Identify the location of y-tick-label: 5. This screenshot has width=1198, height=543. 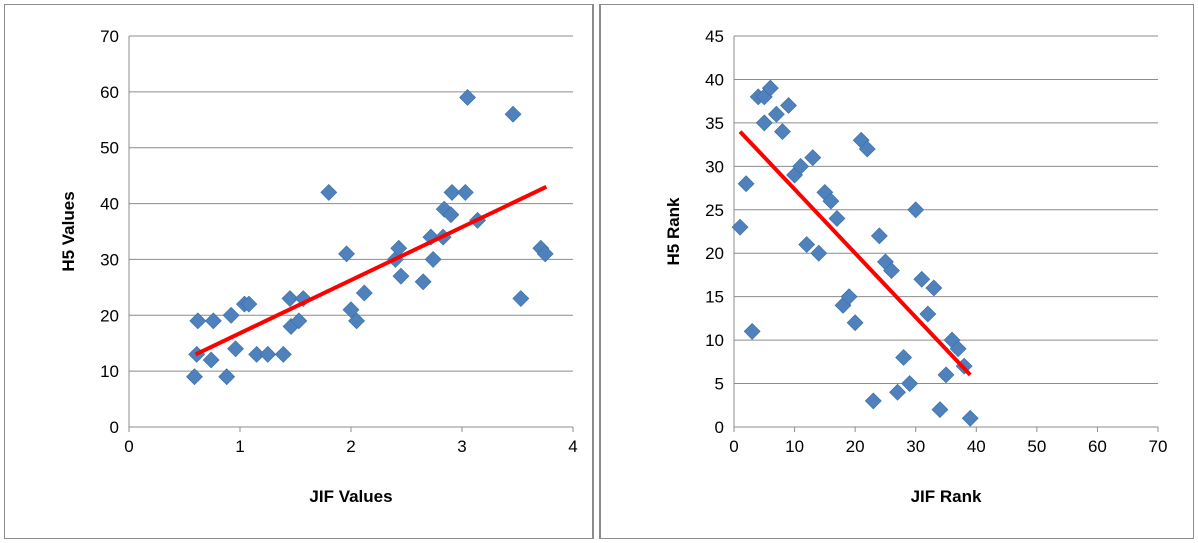
(719, 384).